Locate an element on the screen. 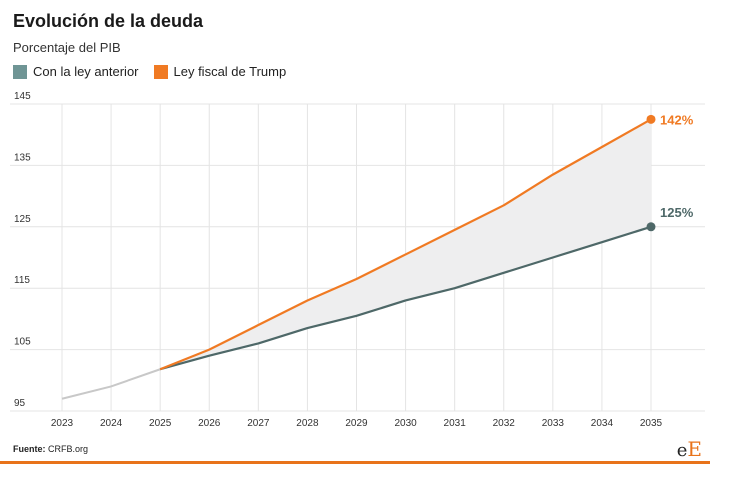 The height and width of the screenshot is (484, 732). brand-logo: eE is located at coordinates (689, 449).